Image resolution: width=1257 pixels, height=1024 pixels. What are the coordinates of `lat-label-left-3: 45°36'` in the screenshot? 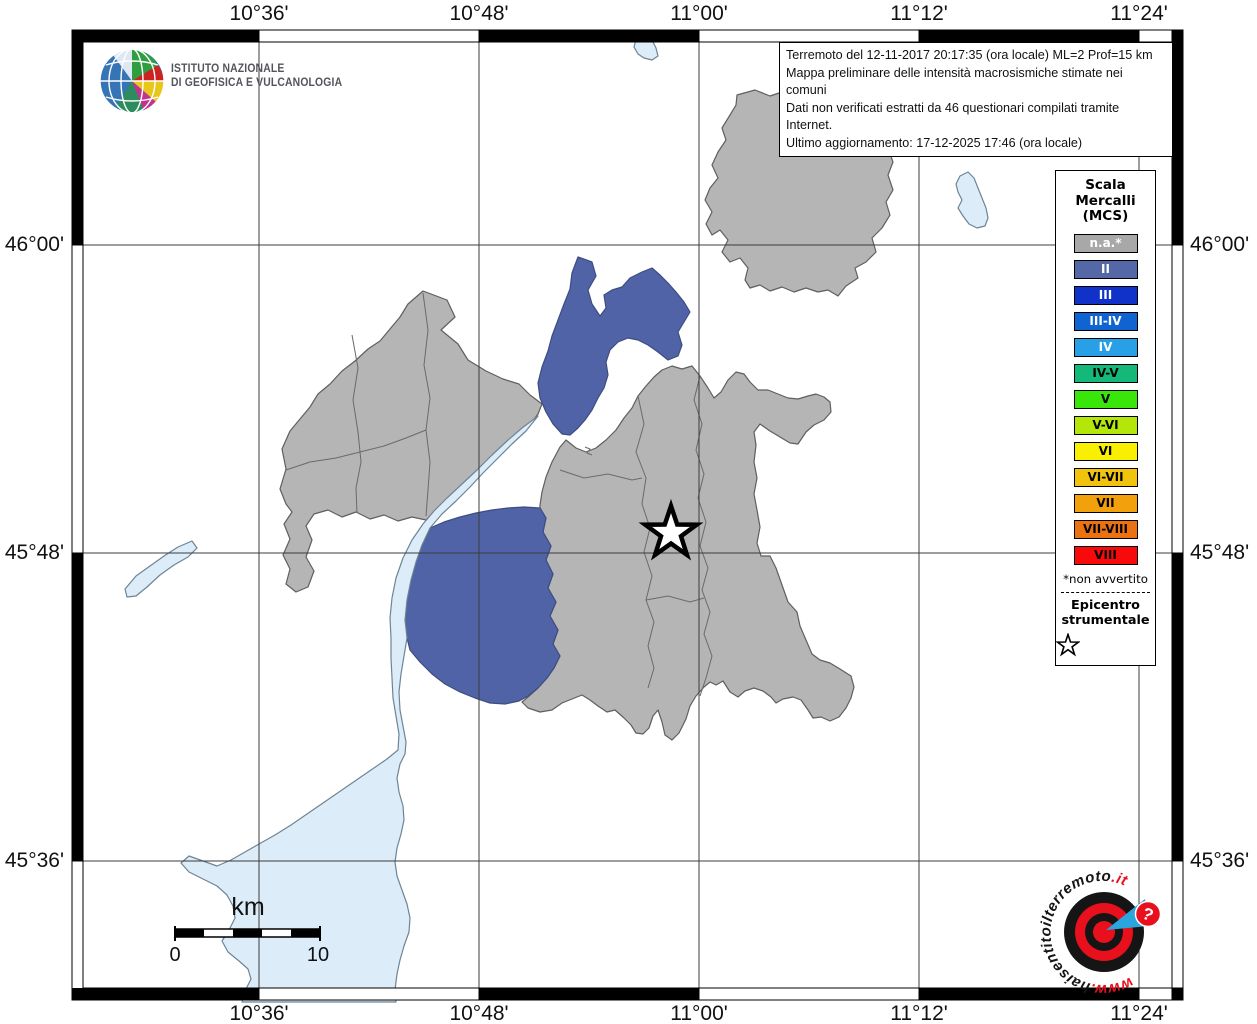 It's located at (34, 860).